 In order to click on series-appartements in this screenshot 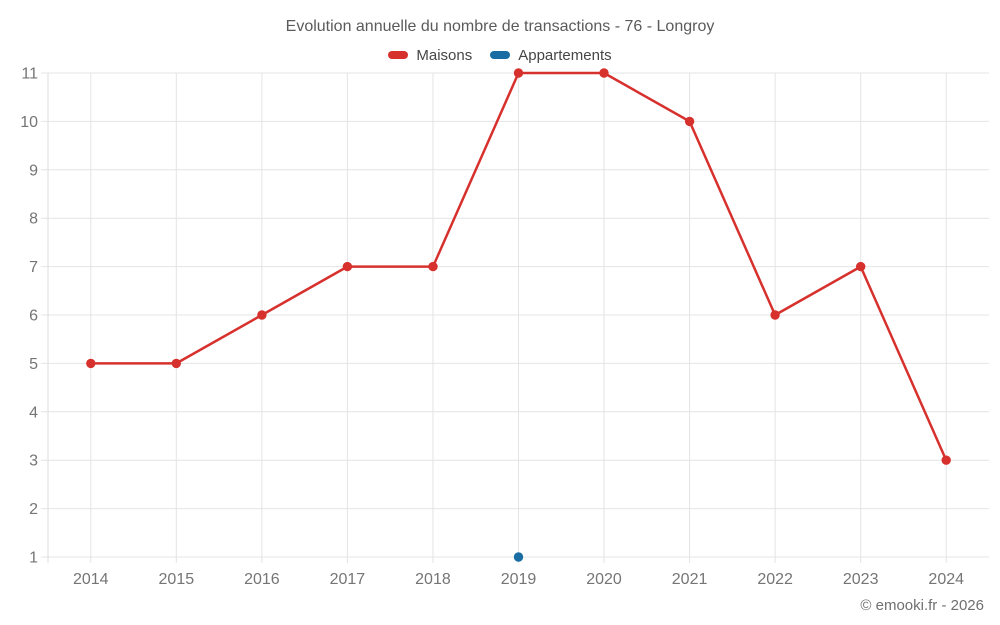, I will do `click(518, 557)`.